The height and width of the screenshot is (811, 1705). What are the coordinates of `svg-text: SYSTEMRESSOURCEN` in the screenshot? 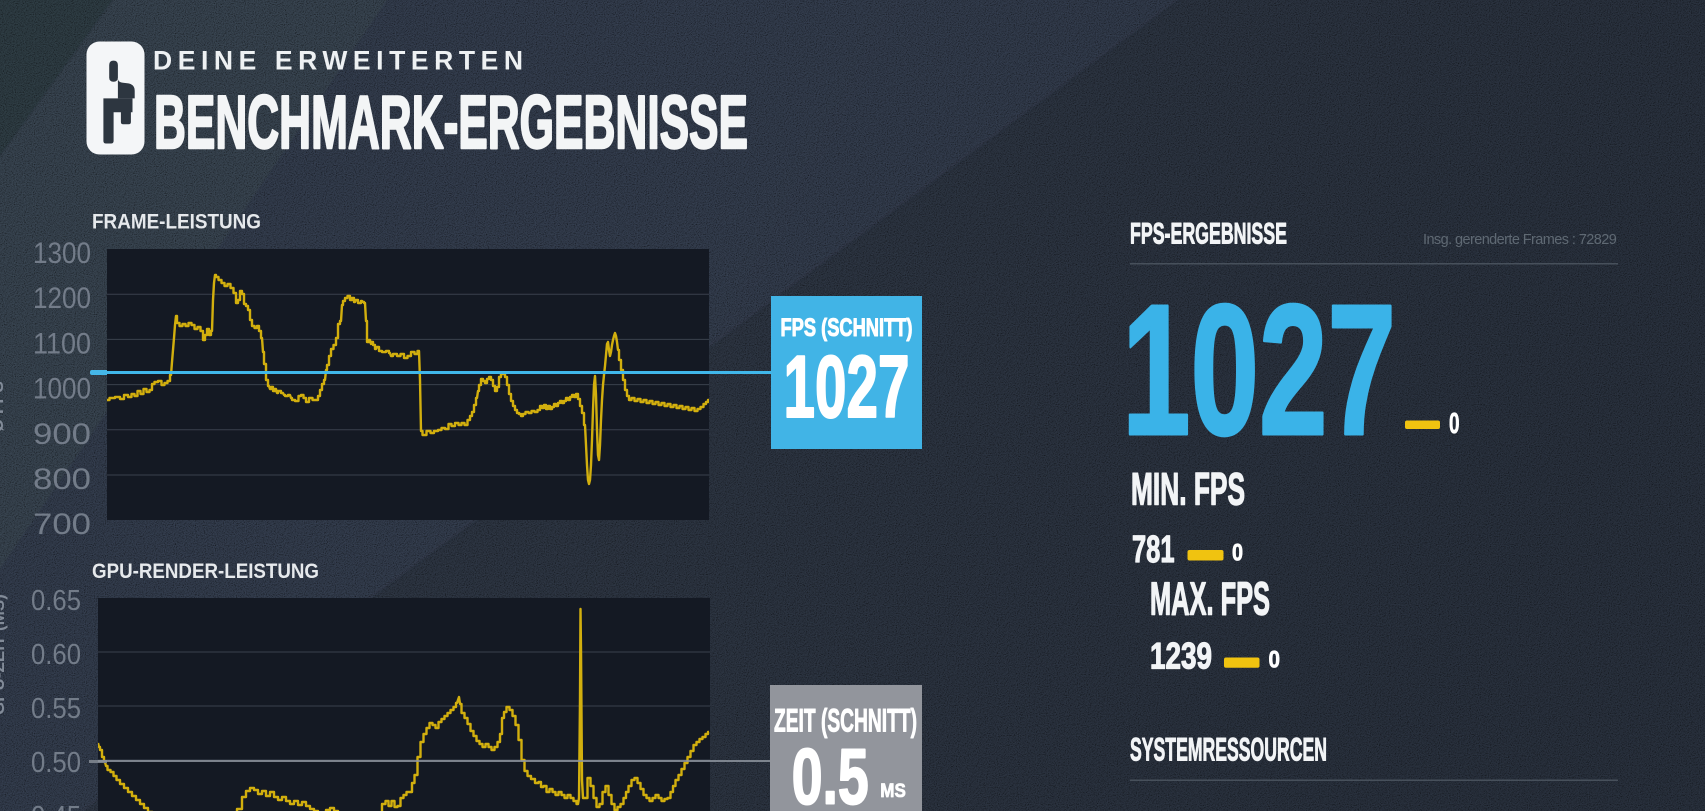 It's located at (1228, 750).